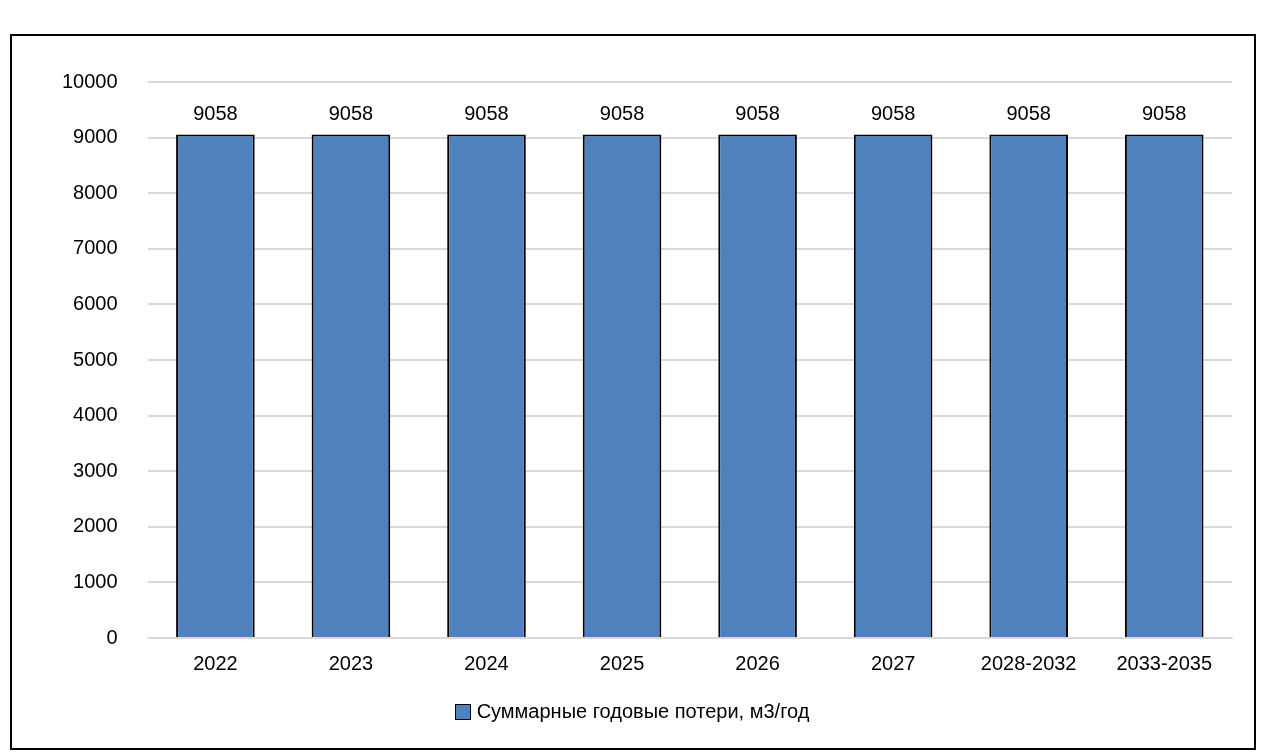  What do you see at coordinates (95, 469) in the screenshot?
I see `y-tick-label: 3000` at bounding box center [95, 469].